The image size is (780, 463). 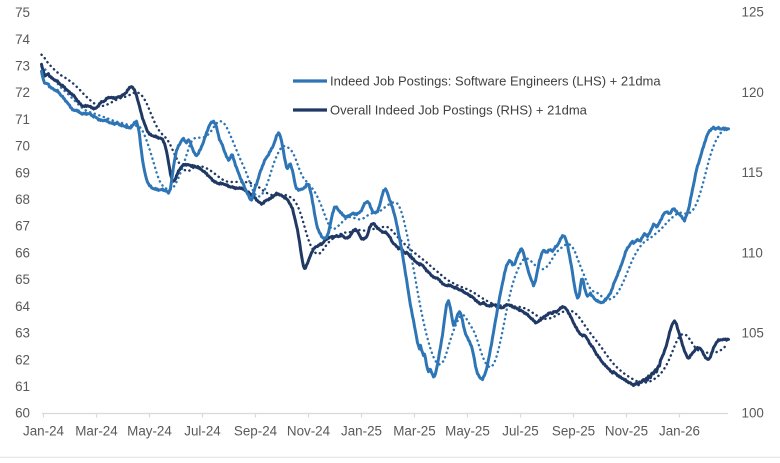 I want to click on svg-text: Sep-24, so click(x=256, y=431).